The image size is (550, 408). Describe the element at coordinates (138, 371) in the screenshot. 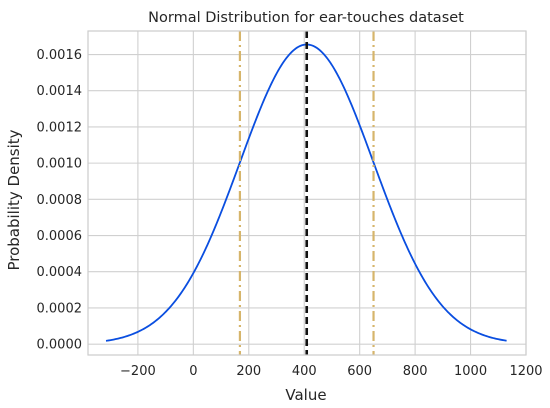

I see `x-tick-label: −200` at that location.